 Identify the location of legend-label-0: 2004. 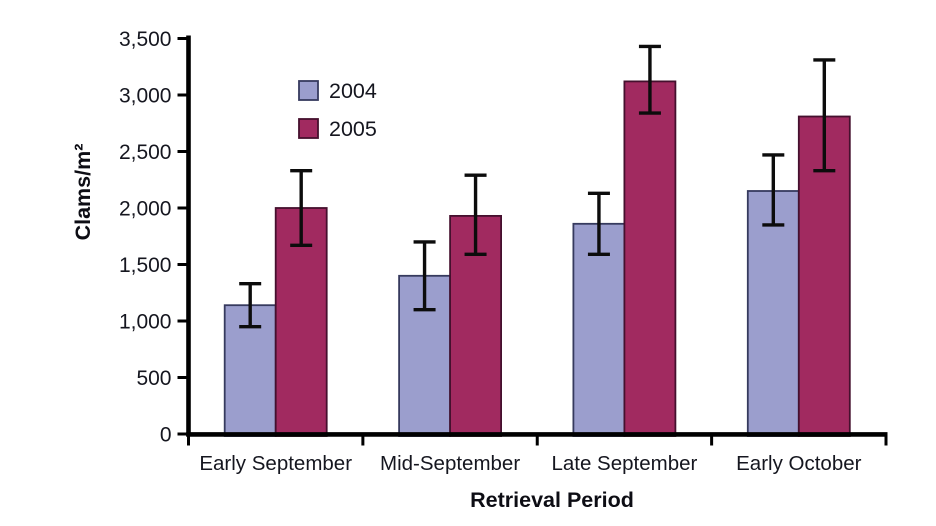
(353, 91).